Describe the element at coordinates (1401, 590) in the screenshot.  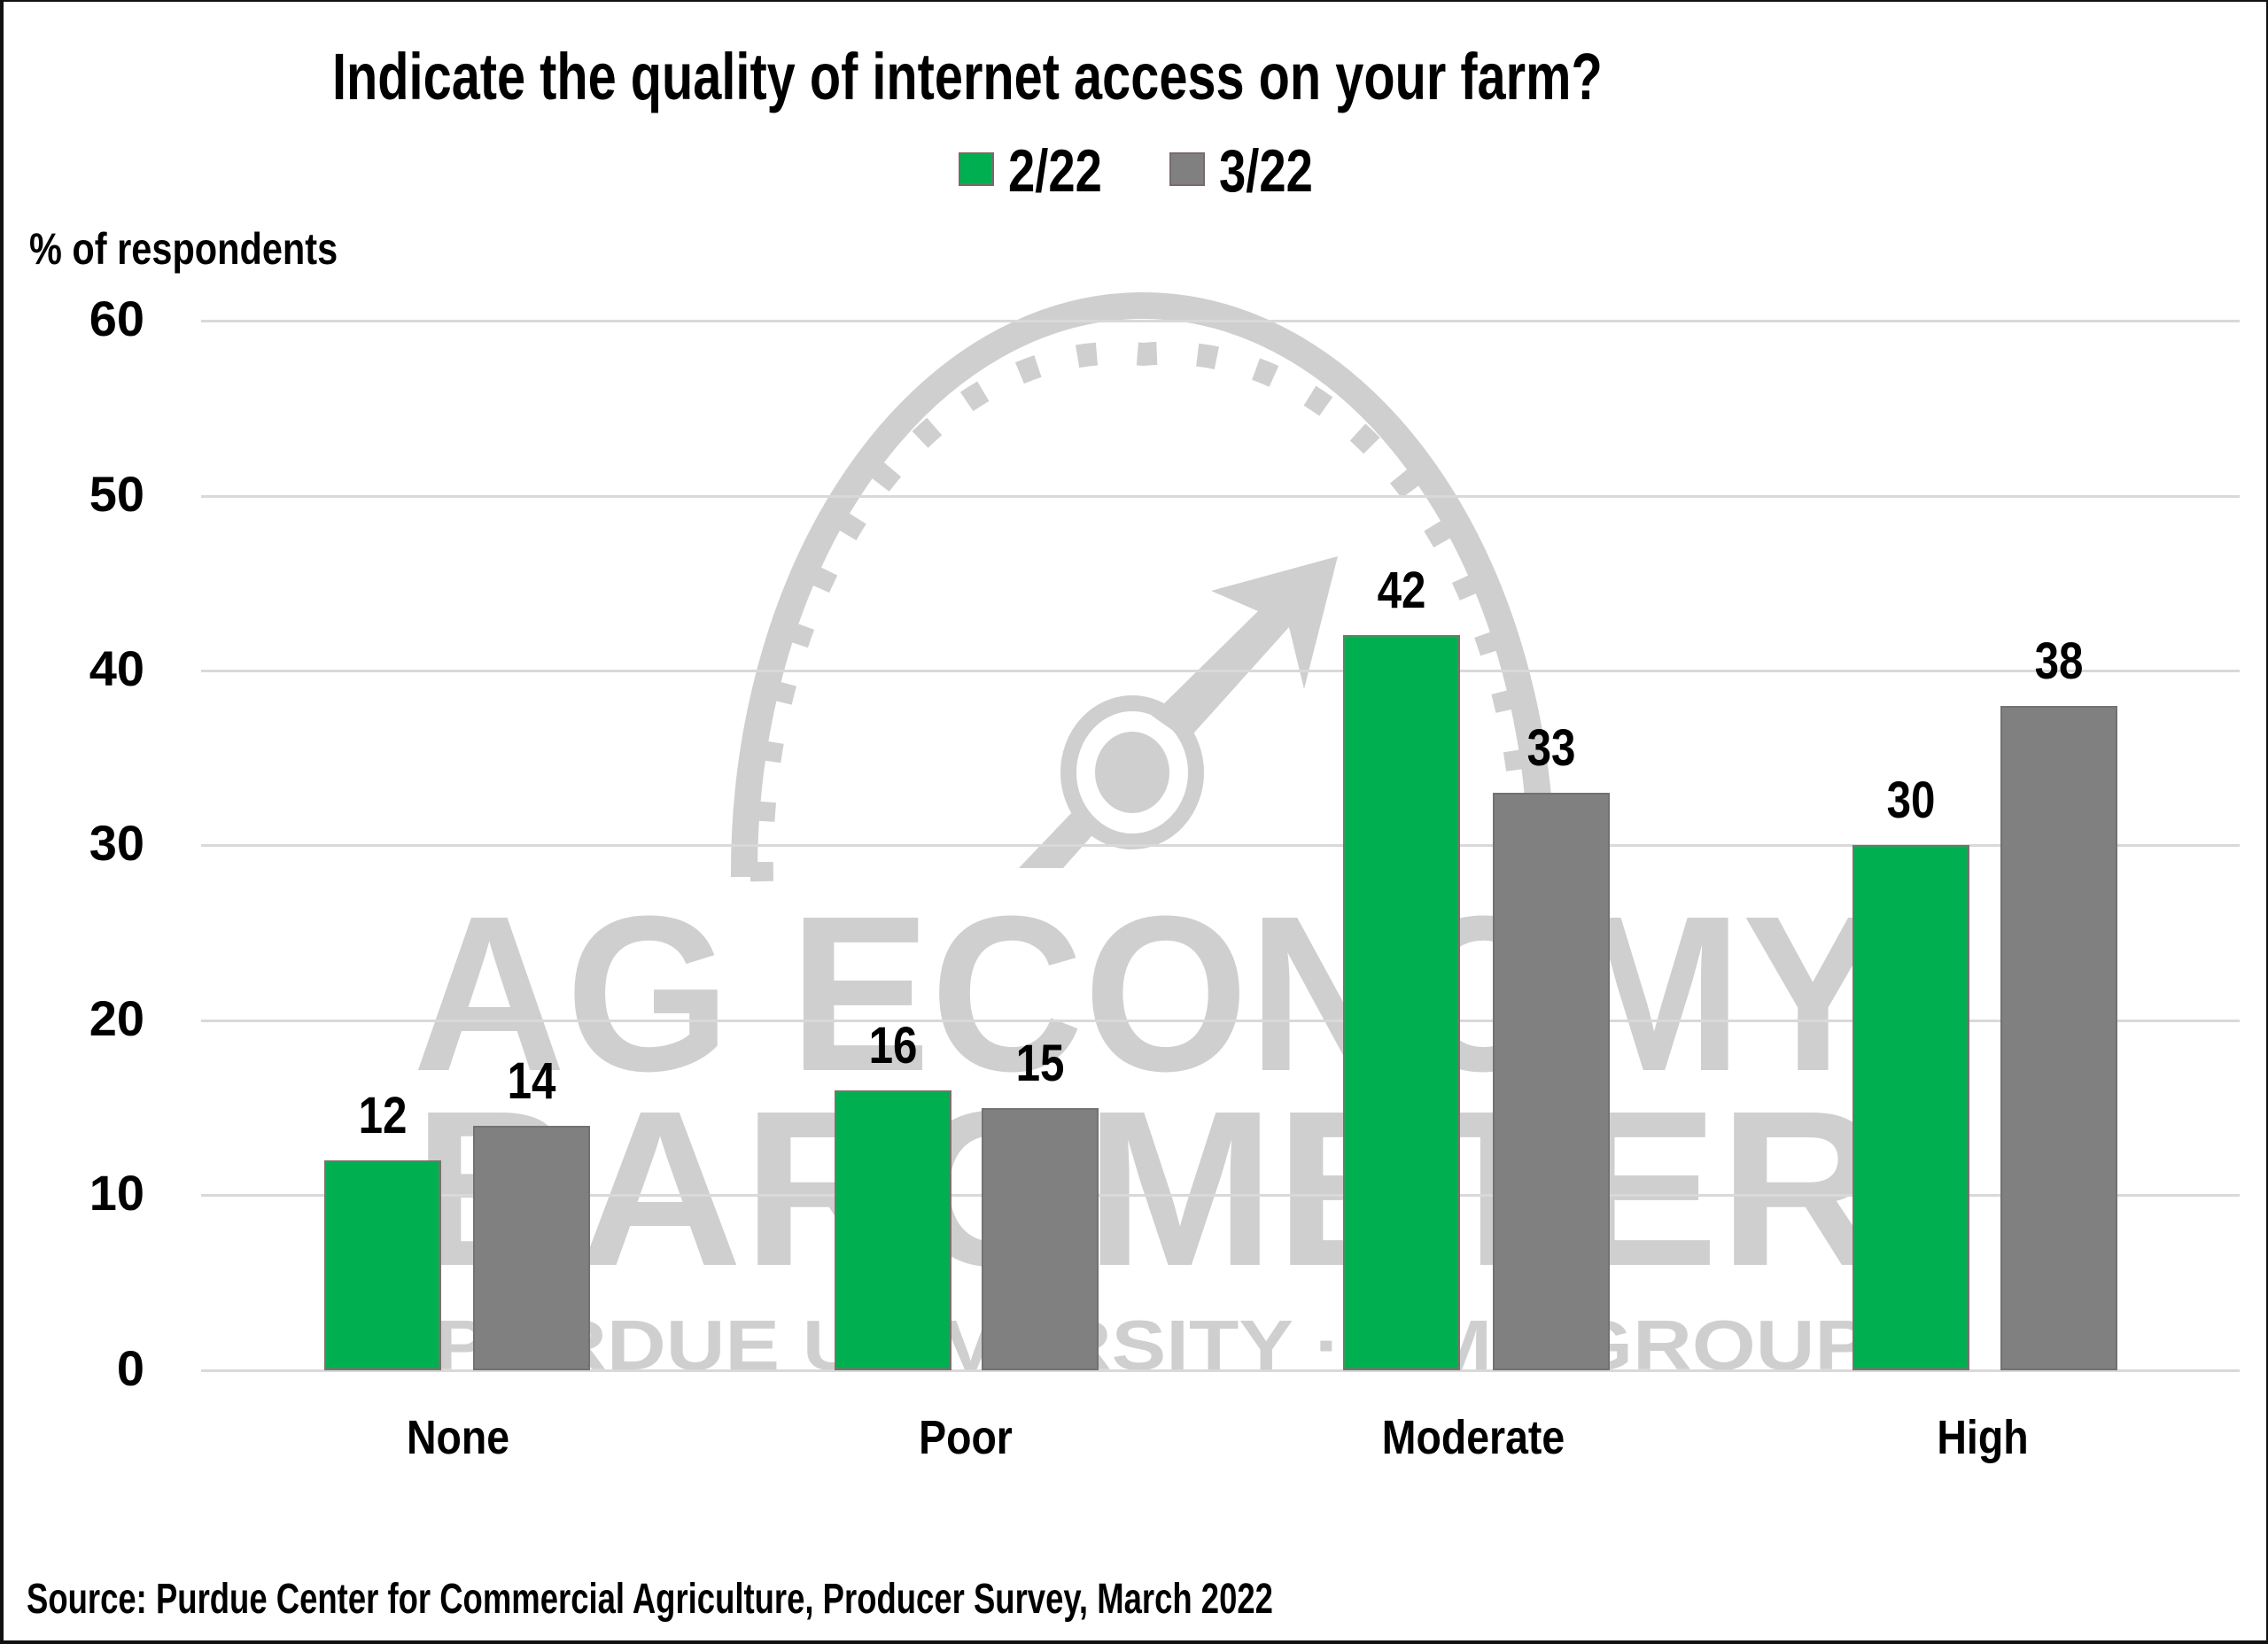
I see `data-label: 42` at that location.